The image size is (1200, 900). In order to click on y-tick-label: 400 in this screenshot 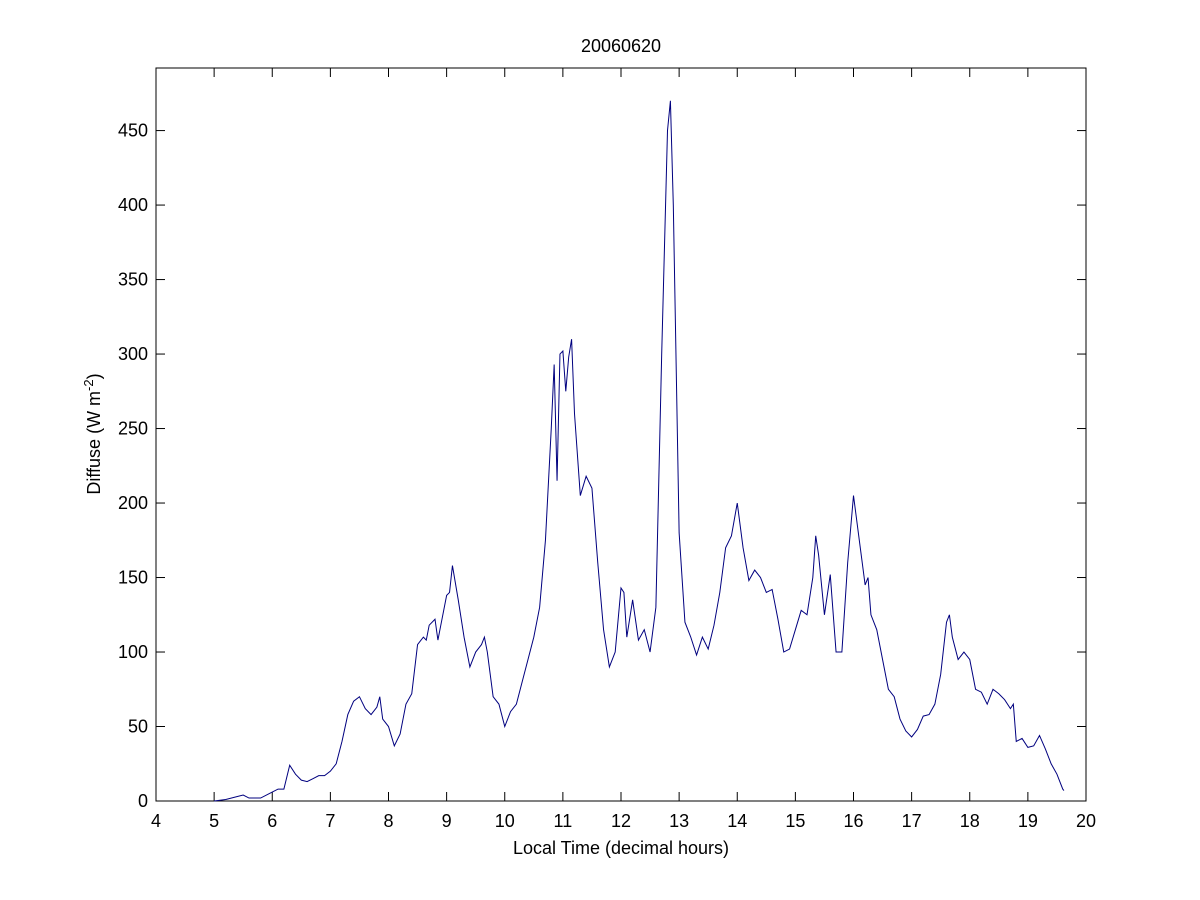, I will do `click(133, 205)`.